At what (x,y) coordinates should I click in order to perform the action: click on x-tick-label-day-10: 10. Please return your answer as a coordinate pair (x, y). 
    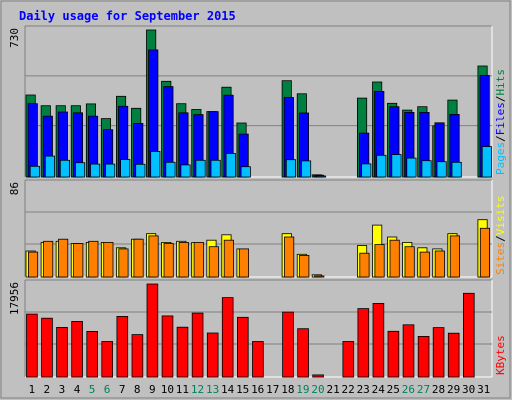
    Looking at the image, I should click on (167, 389).